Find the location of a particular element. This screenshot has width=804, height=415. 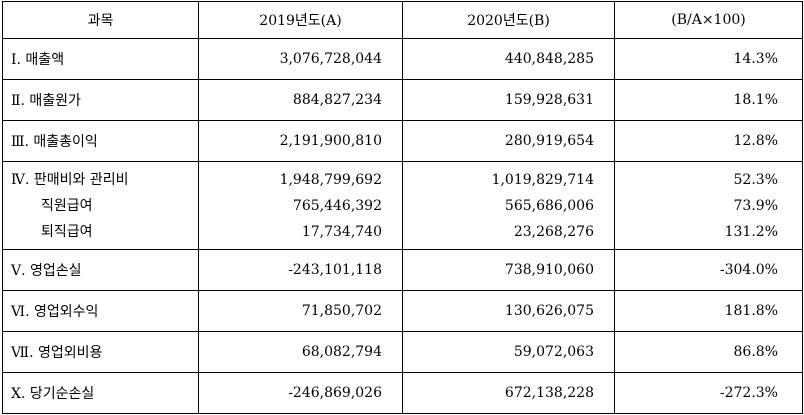

row-label: Ⅹ. 당기순손실 is located at coordinates (100, 393).